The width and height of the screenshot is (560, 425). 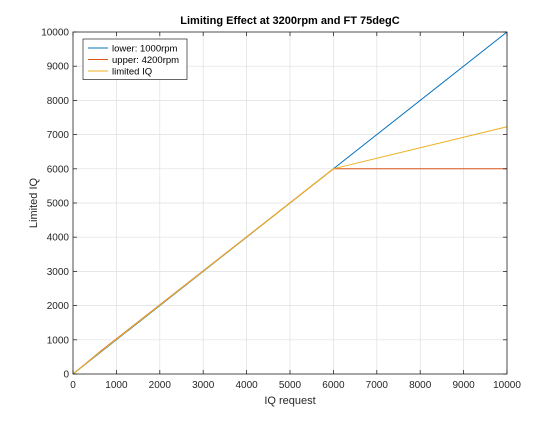 What do you see at coordinates (203, 385) in the screenshot?
I see `x-tick-label: 3000` at bounding box center [203, 385].